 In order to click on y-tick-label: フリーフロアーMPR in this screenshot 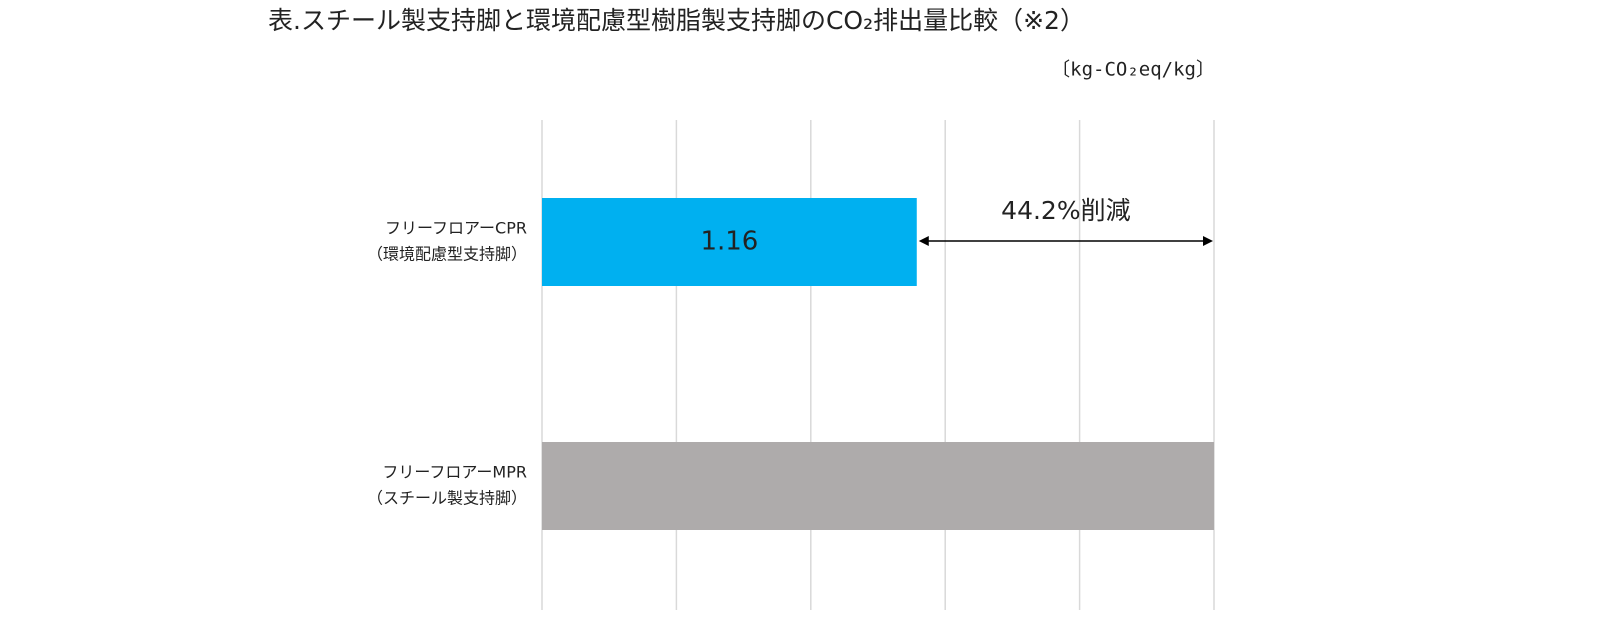, I will do `click(454, 472)`.